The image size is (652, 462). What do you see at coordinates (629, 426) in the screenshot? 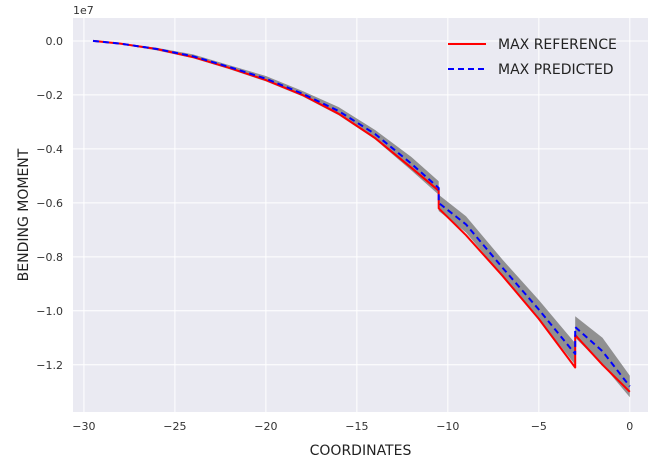
I see `x-tick-label: 0` at bounding box center [629, 426].